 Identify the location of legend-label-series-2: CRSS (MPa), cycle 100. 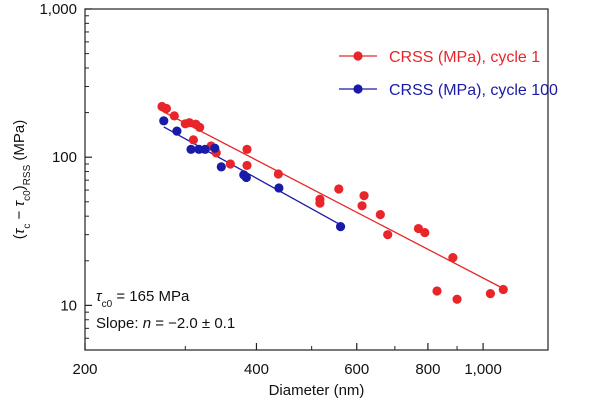
(473, 90).